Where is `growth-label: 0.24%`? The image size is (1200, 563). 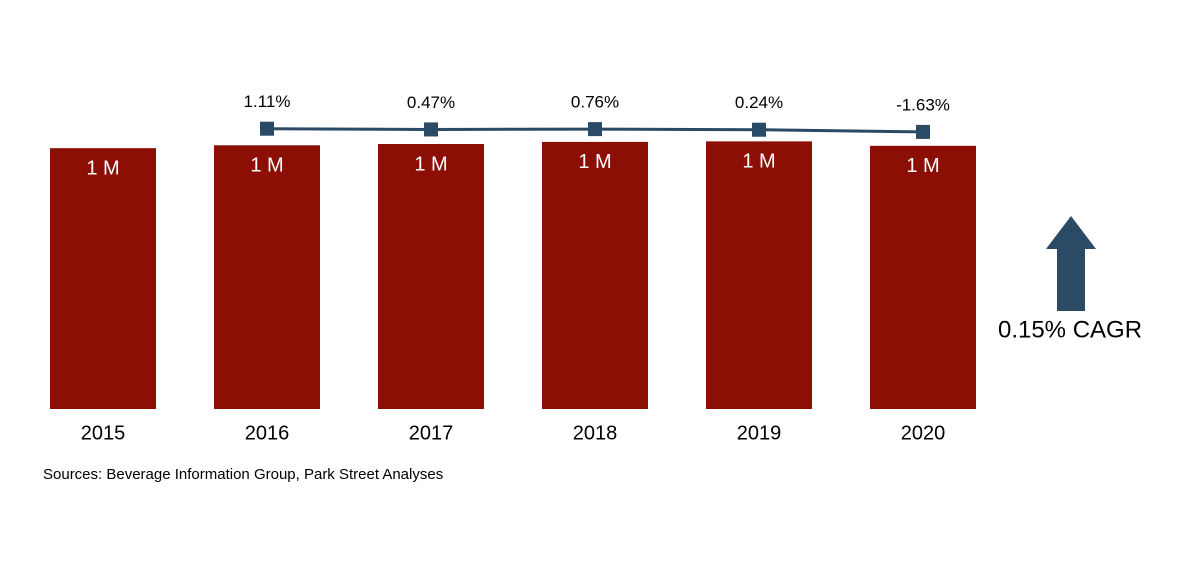
growth-label: 0.24% is located at coordinates (759, 102).